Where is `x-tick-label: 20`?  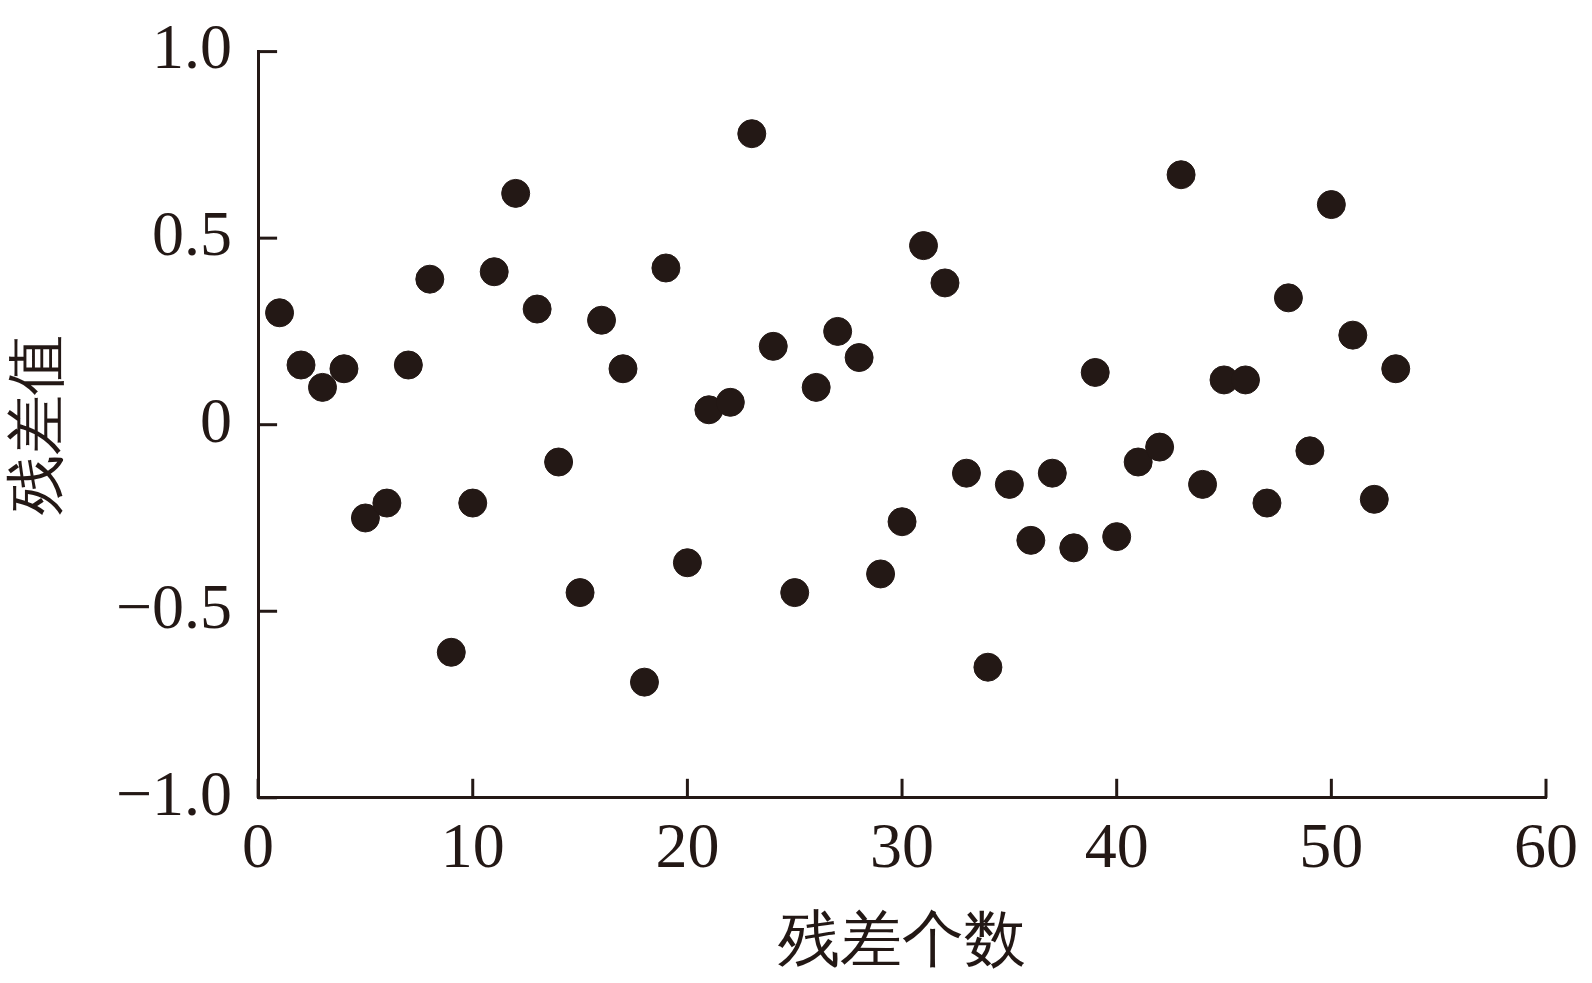 x-tick-label: 20 is located at coordinates (687, 846).